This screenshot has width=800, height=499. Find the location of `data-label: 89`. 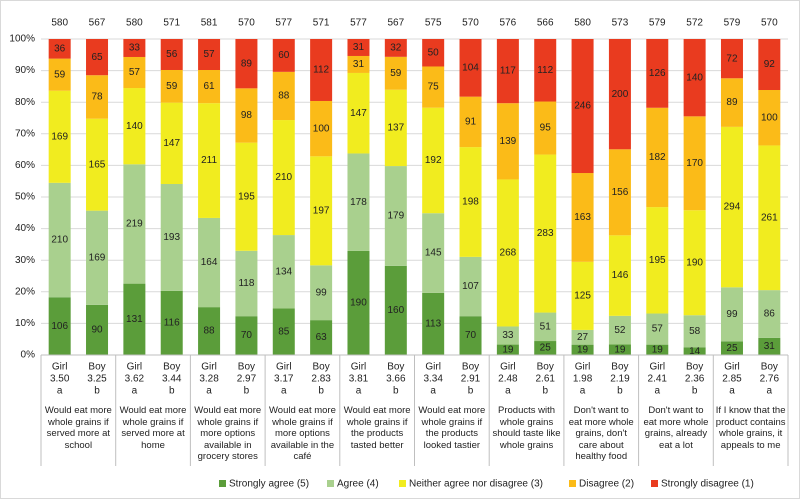

data-label: 89 is located at coordinates (247, 63).